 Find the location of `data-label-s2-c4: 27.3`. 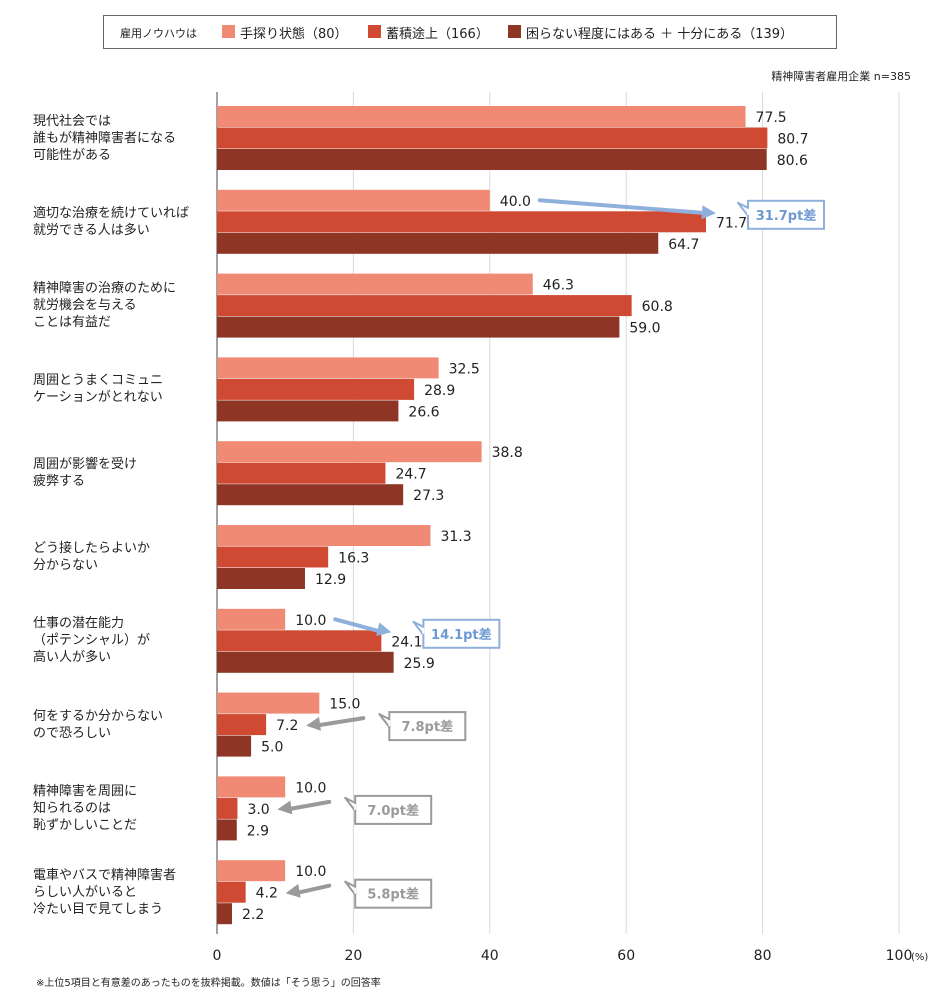

data-label-s2-c4: 27.3 is located at coordinates (428, 496).